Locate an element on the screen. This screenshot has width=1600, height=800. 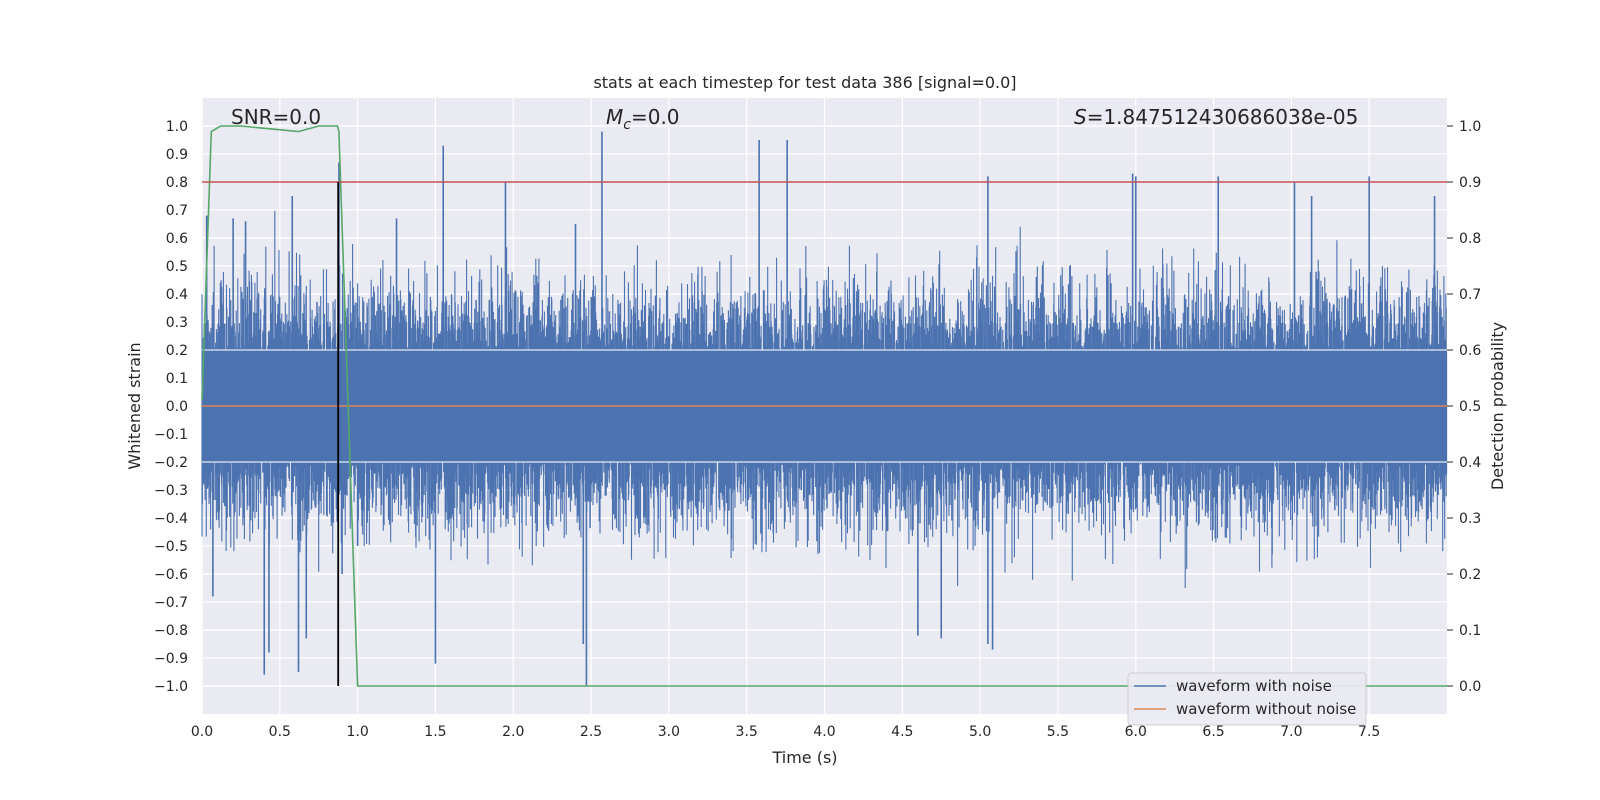
y-tick-label: 0.0 is located at coordinates (177, 407).